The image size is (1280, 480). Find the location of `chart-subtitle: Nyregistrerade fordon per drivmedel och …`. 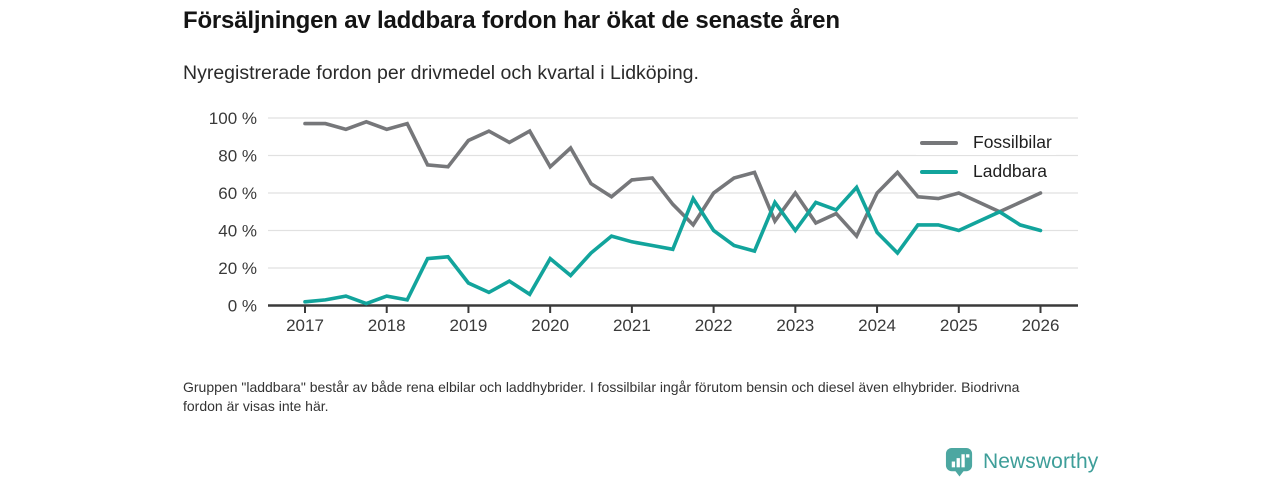

chart-subtitle: Nyregistrerade fordon per drivmedel och … is located at coordinates (441, 73).